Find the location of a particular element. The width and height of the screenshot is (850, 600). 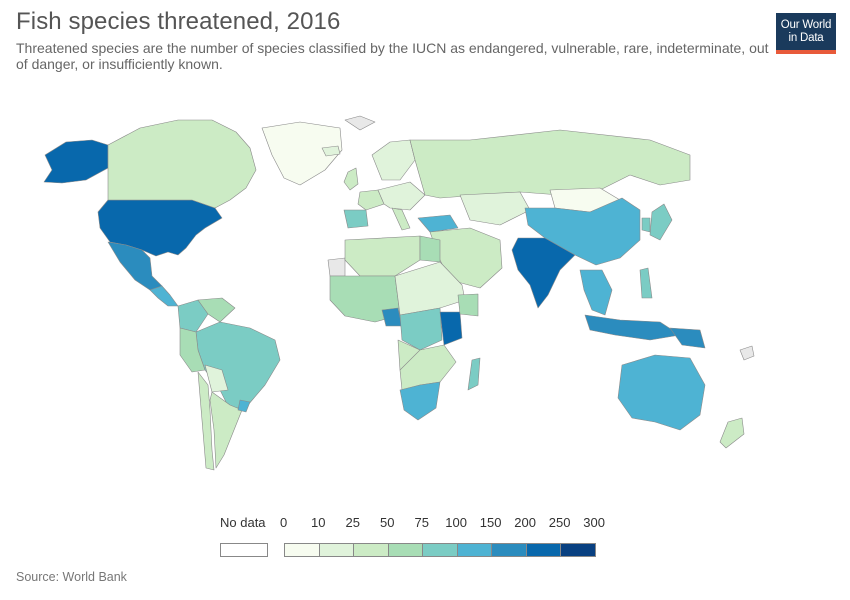

legend-tick-label: 25 is located at coordinates (352, 522).